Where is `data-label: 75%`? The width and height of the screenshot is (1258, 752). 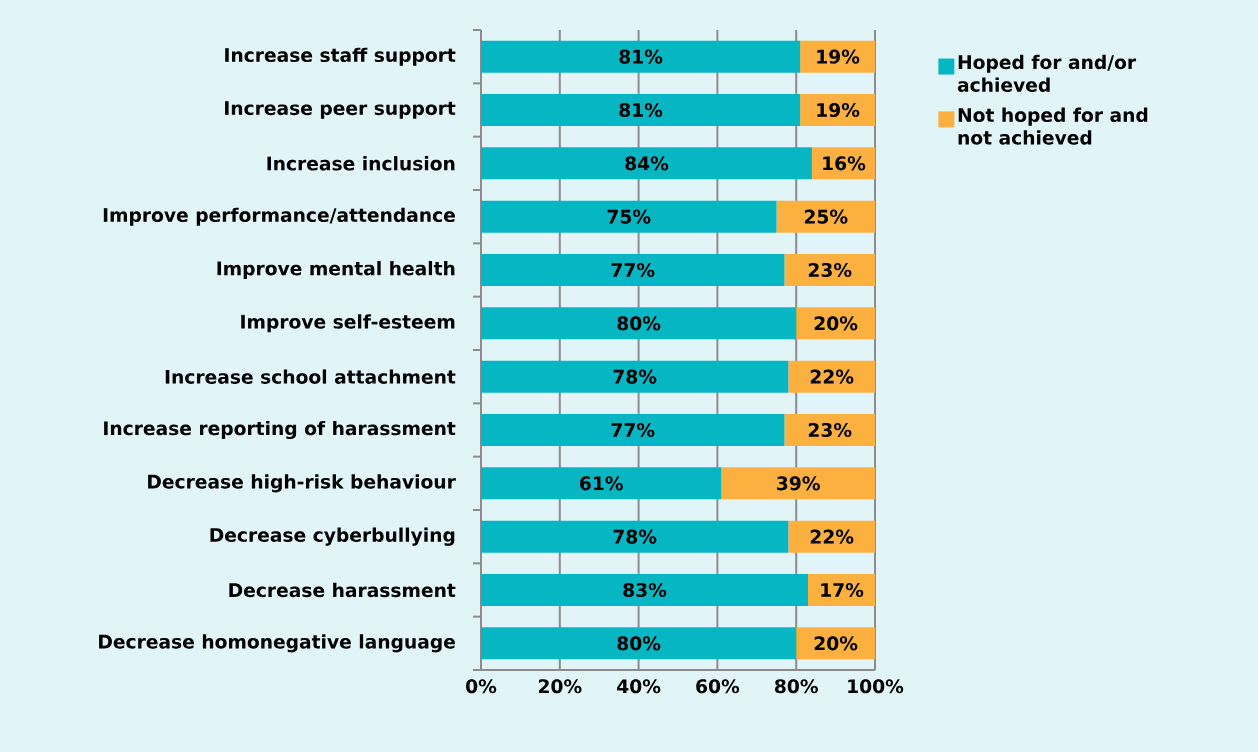 data-label: 75% is located at coordinates (629, 216).